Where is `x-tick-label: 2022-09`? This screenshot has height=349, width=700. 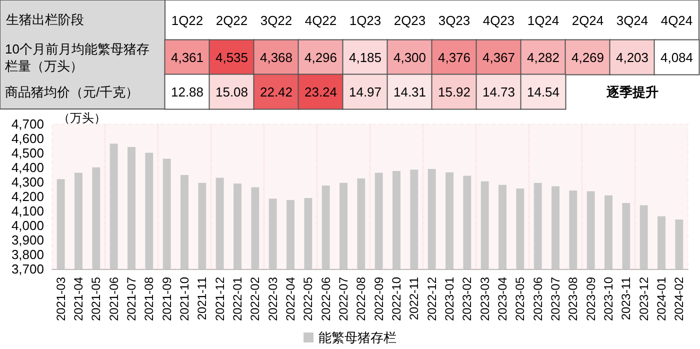 x-tick-label: 2022-09 is located at coordinates (379, 299).